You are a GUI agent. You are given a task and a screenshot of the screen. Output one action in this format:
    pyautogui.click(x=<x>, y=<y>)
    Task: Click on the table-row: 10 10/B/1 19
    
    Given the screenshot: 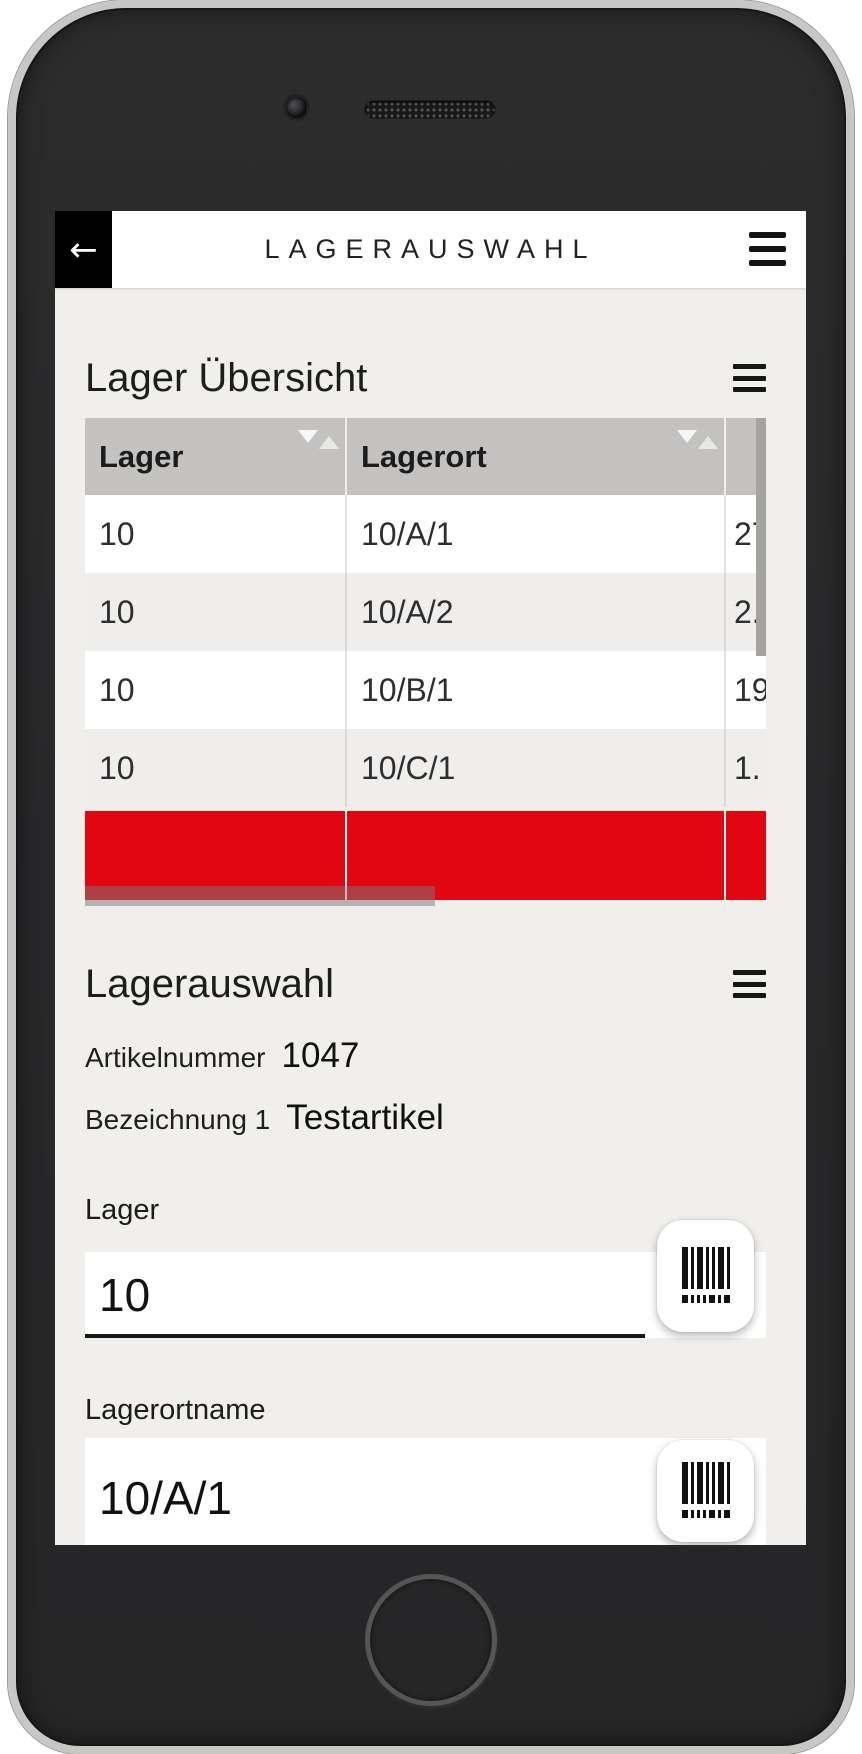 What is the action you would take?
    pyautogui.click(x=425, y=690)
    